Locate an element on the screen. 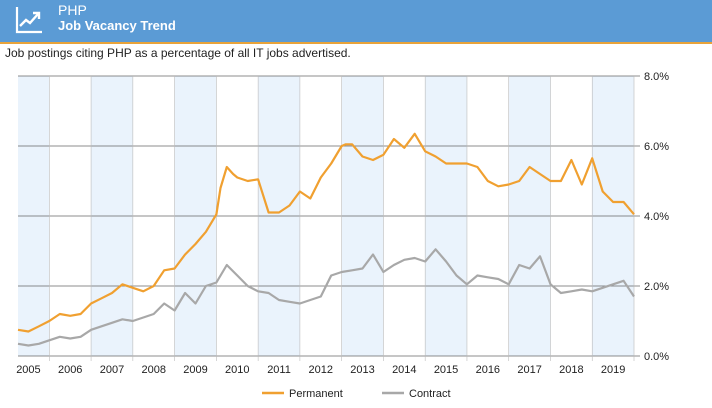  y-tick-label: 6.0% is located at coordinates (656, 147).